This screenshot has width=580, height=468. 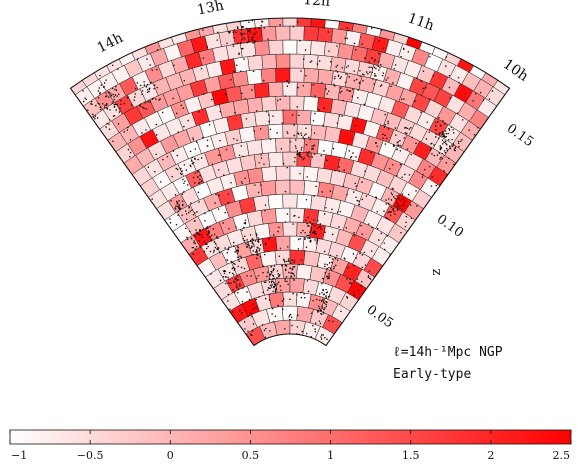 I want to click on colorbar-tick-label: 1, so click(x=330, y=455).